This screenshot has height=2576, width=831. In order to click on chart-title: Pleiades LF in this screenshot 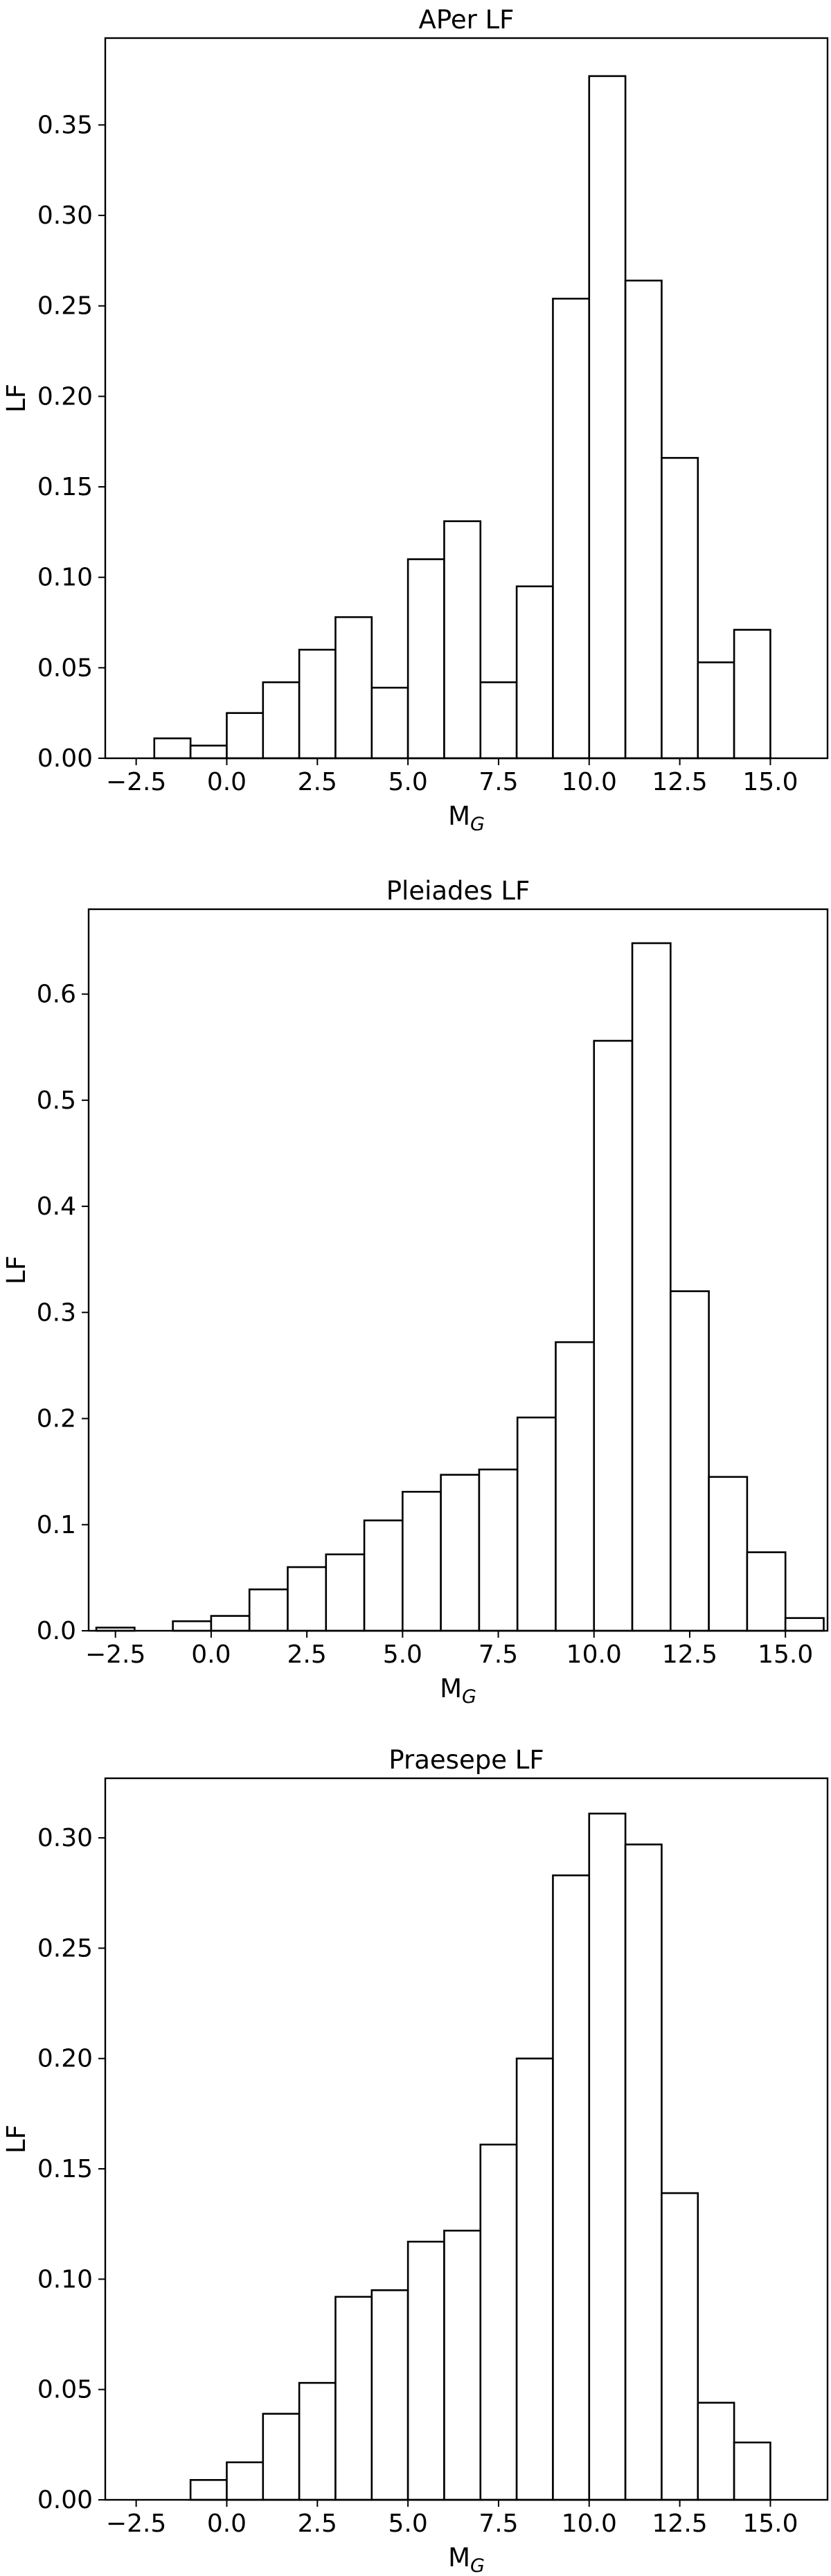, I will do `click(458, 891)`.